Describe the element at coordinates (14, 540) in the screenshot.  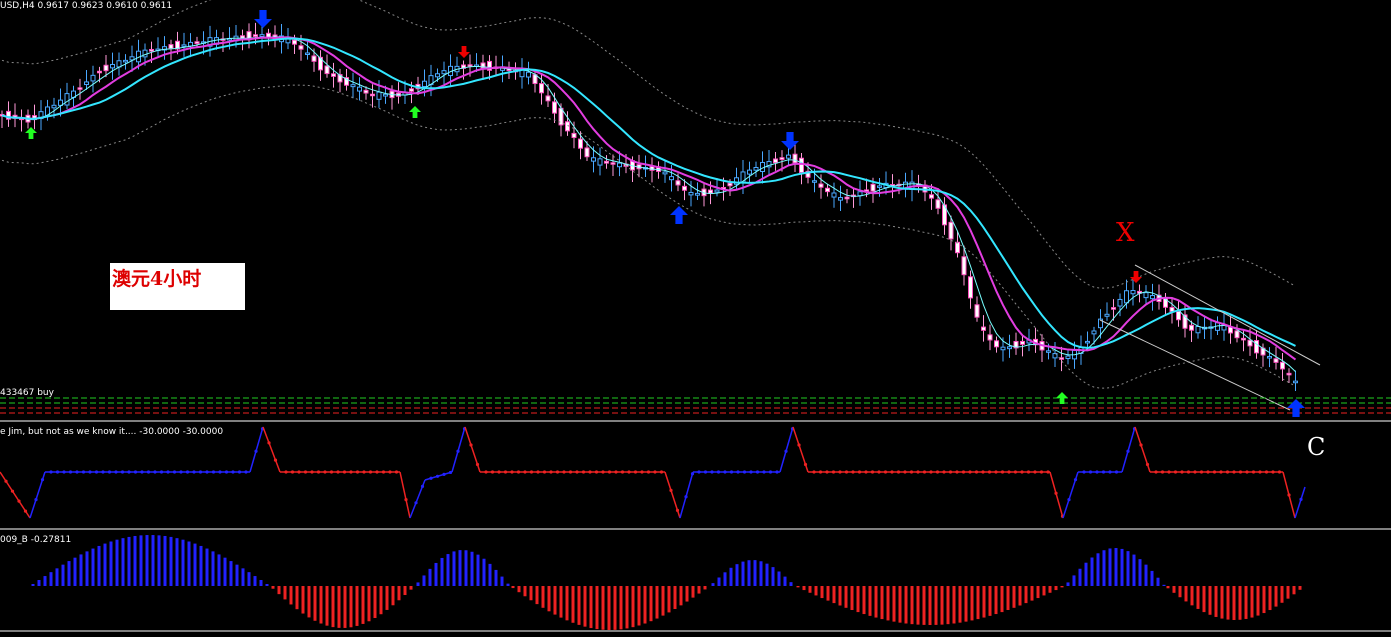
I see `indicator-name: 009_B` at that location.